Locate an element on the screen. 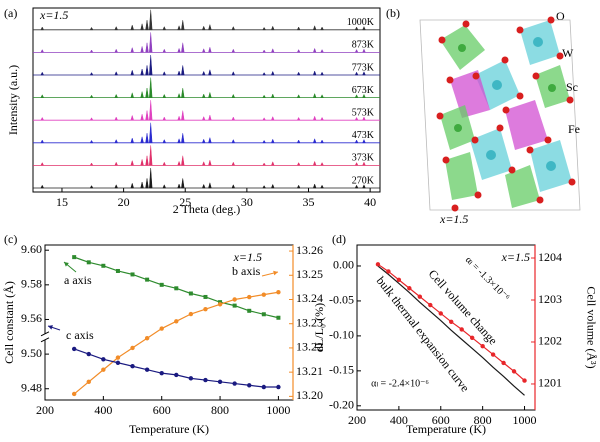 This screenshot has width=600, height=442. structure-drawing is located at coordinates (500, 114).